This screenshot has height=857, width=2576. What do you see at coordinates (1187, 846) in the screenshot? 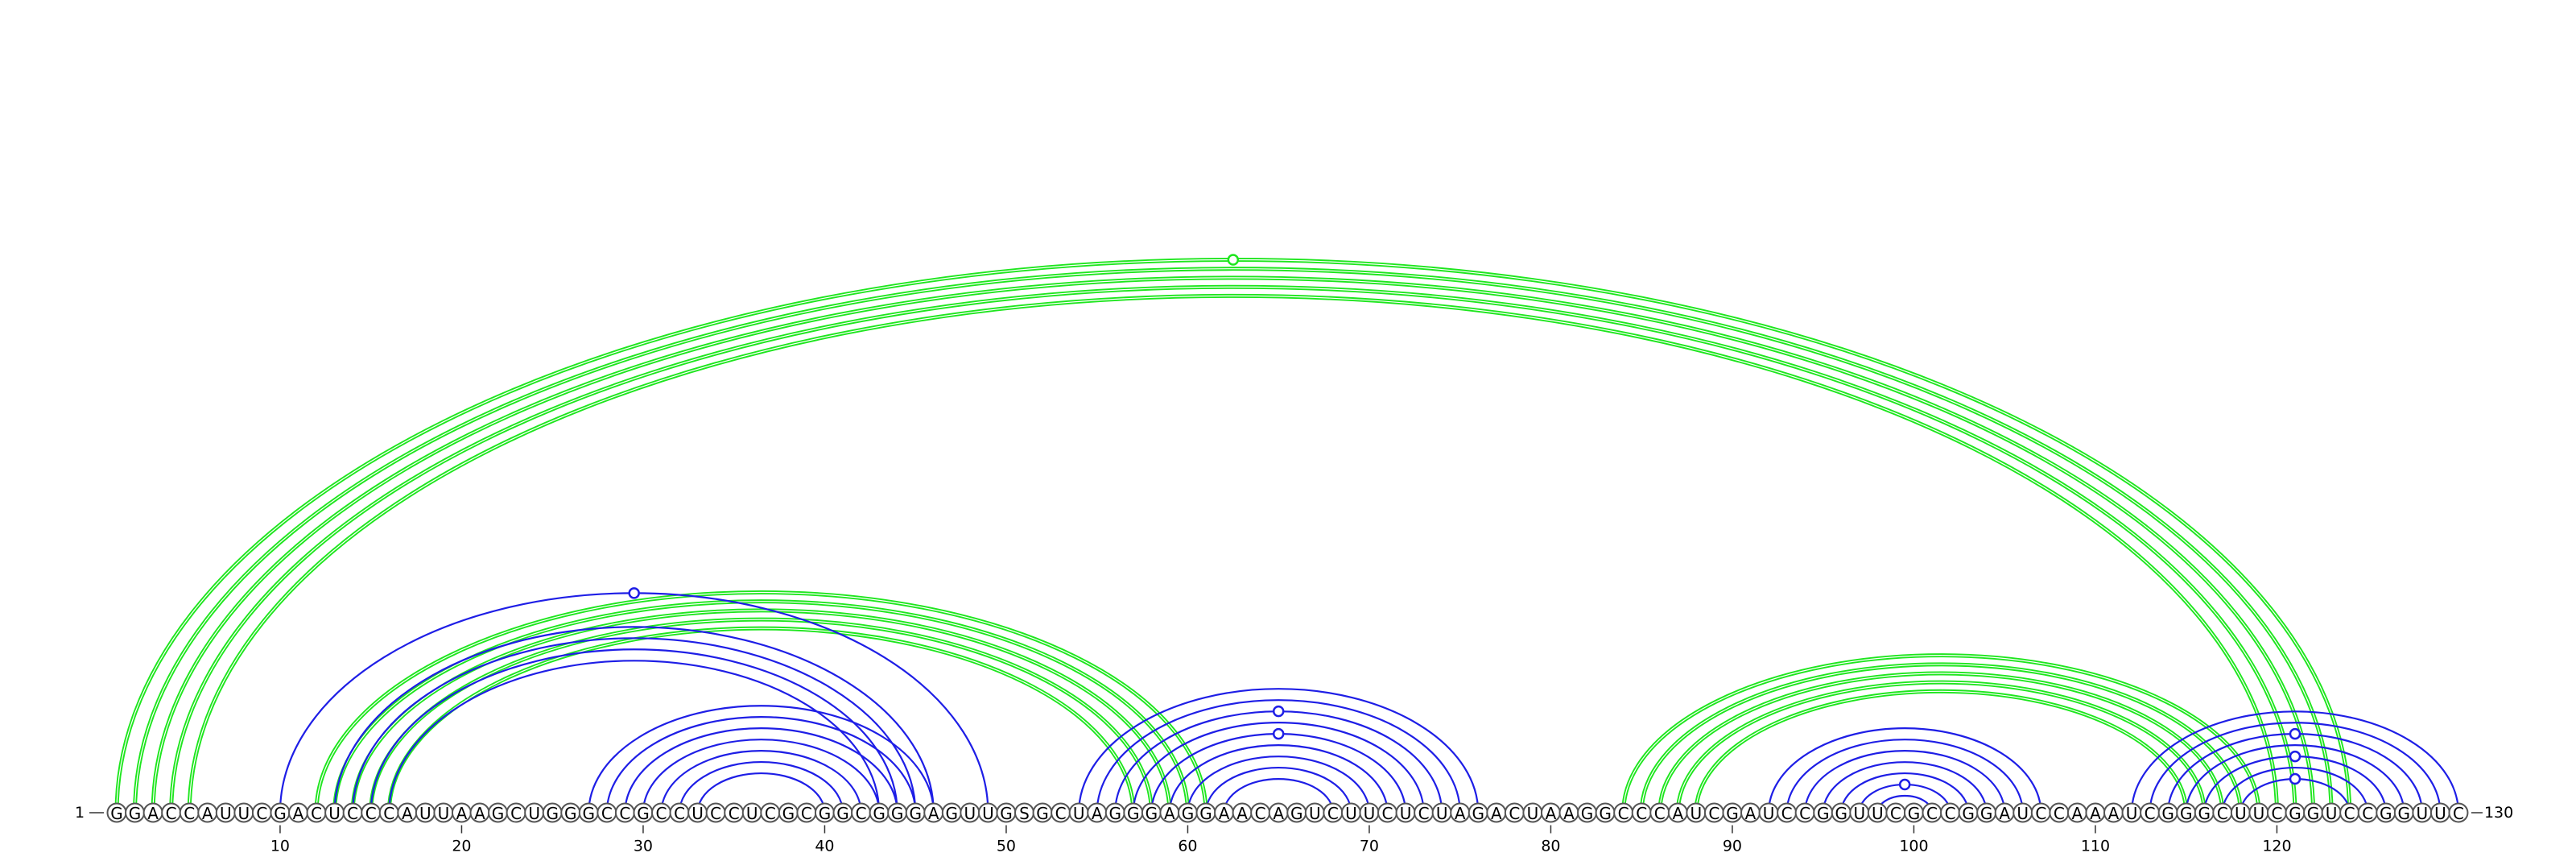
I see `tick-label: 60` at bounding box center [1187, 846].